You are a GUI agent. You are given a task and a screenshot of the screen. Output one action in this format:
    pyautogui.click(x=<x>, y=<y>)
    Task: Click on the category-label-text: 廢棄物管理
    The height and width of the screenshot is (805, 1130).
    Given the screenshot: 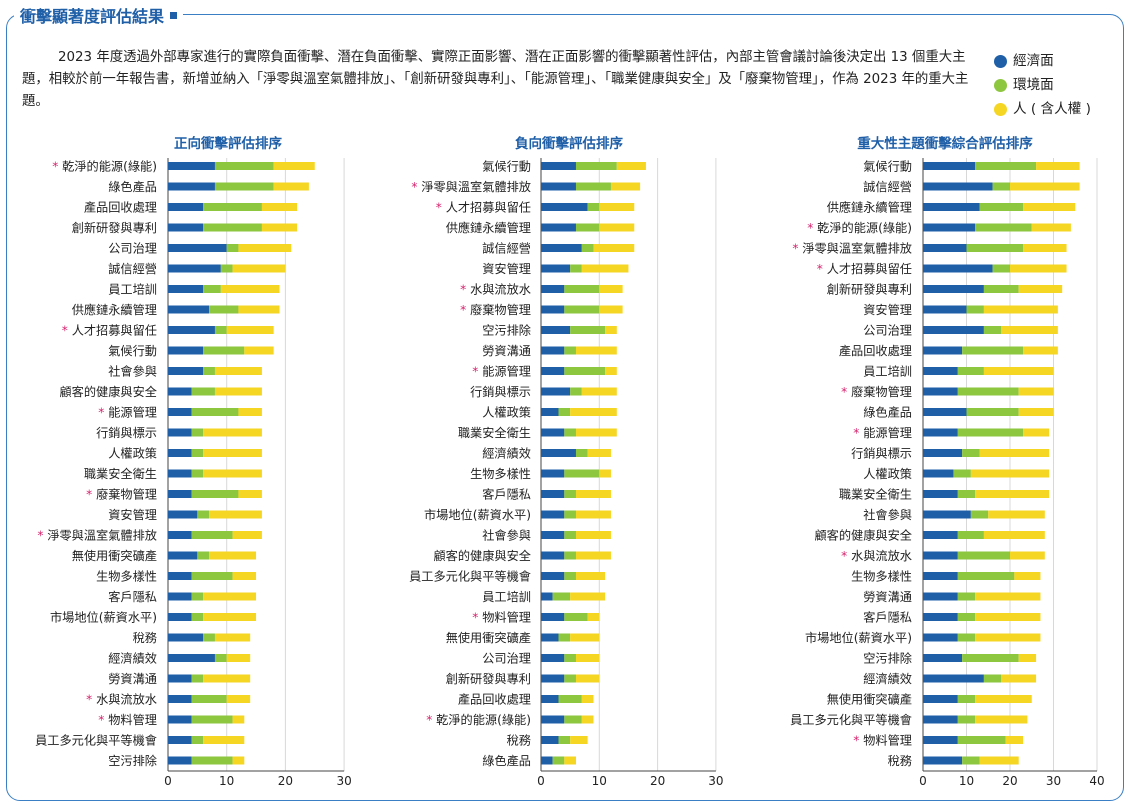 What is the action you would take?
    pyautogui.click(x=881, y=391)
    